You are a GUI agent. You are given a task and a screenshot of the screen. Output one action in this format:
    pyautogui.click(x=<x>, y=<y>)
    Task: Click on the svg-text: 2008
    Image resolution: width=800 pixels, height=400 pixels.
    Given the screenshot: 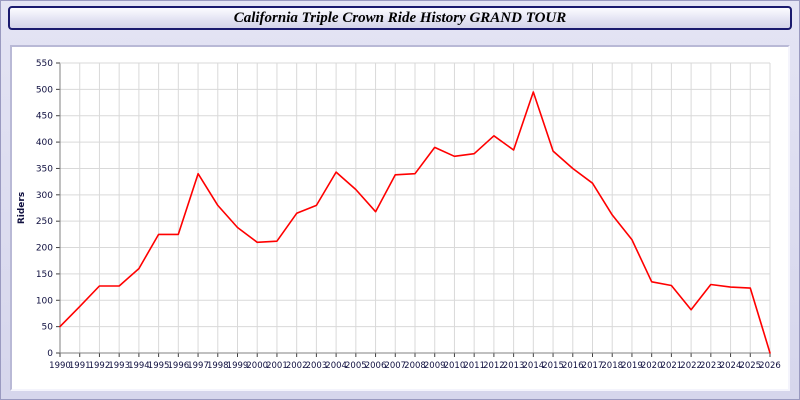 What is the action you would take?
    pyautogui.click(x=415, y=366)
    